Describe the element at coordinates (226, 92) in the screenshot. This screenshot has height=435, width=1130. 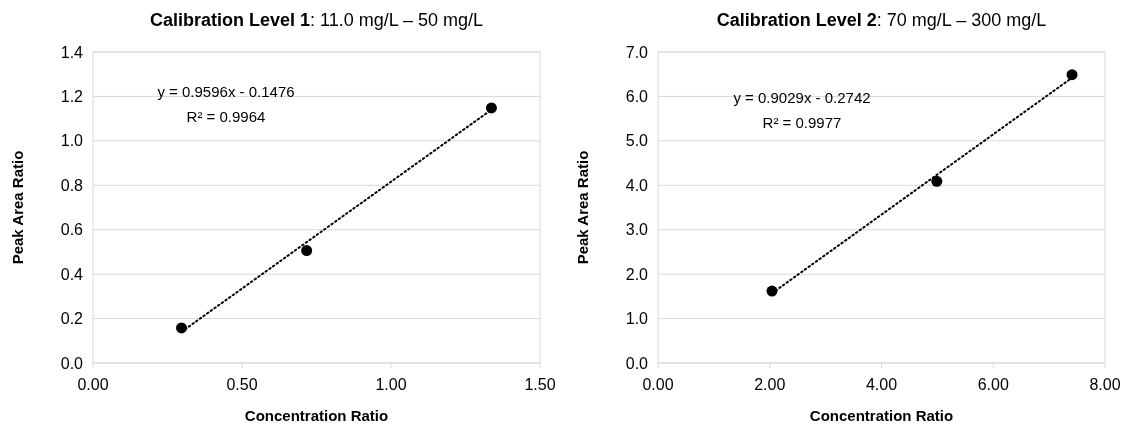
I see `annotation: y = 0.9596x - 0.1476` at that location.